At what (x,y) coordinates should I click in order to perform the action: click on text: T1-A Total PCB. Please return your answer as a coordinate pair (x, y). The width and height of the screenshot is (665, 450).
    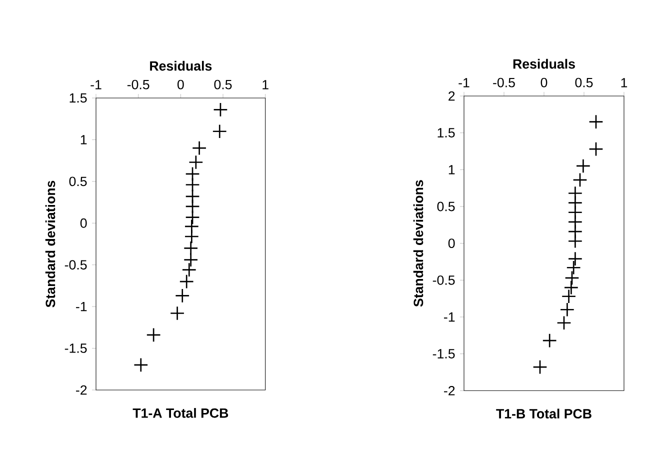
    Looking at the image, I should click on (180, 413).